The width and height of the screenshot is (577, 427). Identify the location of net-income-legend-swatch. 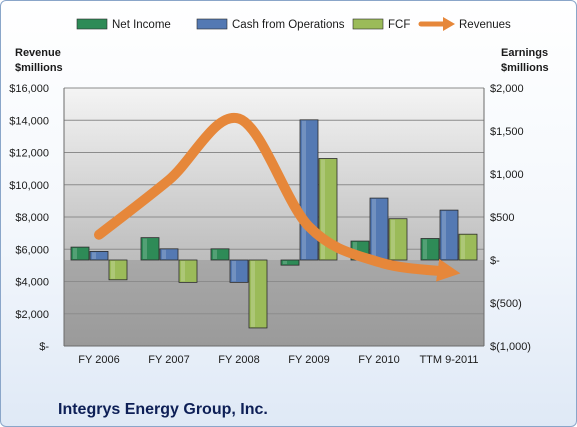
(92, 24).